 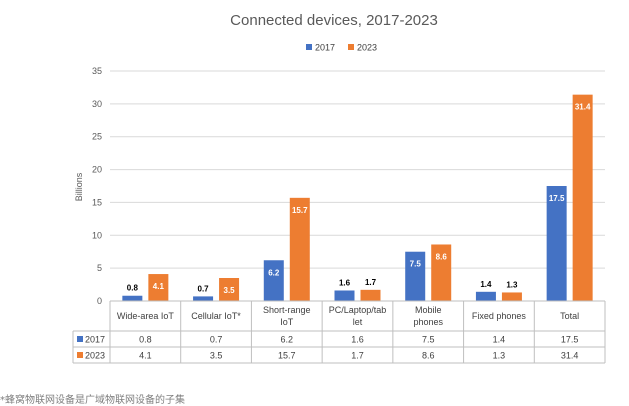 What do you see at coordinates (351, 47) in the screenshot?
I see `legend-swatch-2023` at bounding box center [351, 47].